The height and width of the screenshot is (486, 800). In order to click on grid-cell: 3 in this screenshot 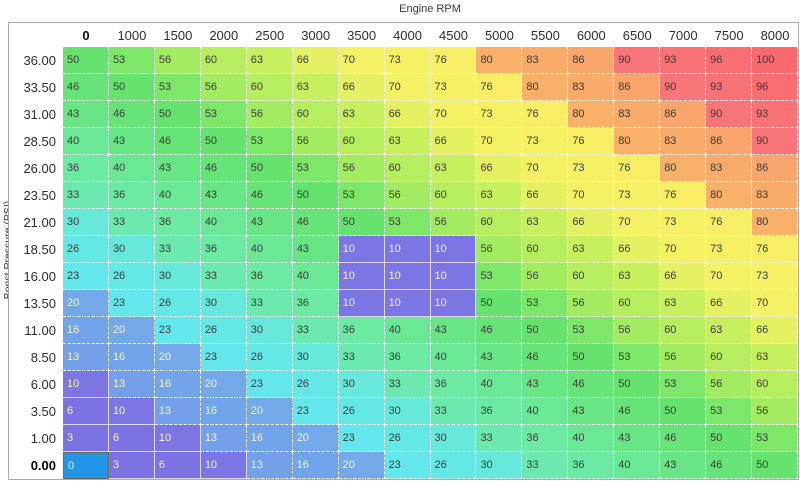, I will do `click(86, 438)`.